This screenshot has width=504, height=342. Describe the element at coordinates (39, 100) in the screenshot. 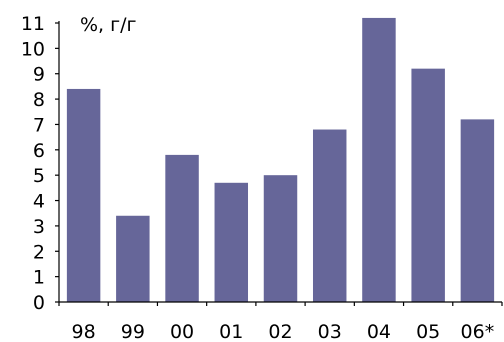

I see `y-tick-label: 8` at that location.